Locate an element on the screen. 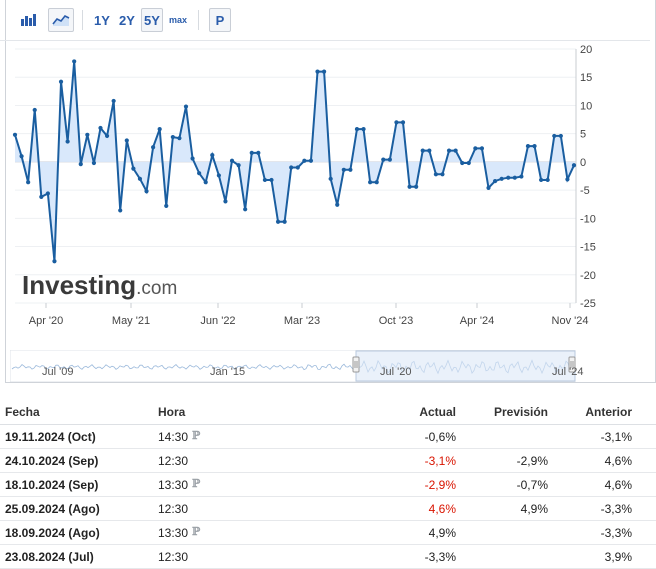 The image size is (656, 569). navigator-handle-left is located at coordinates (356, 364).